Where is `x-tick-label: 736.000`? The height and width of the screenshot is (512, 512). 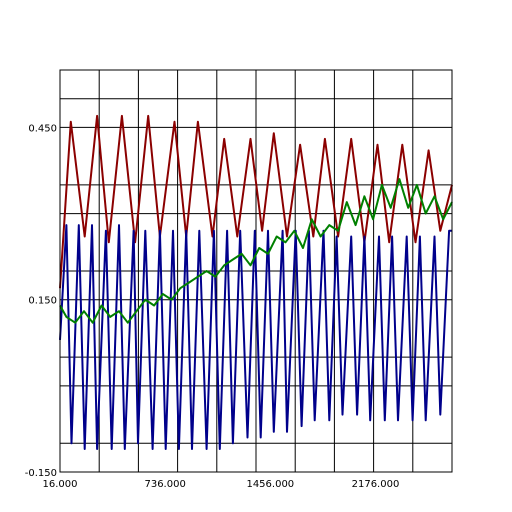
x-tick-label: 736.000 is located at coordinates (164, 484).